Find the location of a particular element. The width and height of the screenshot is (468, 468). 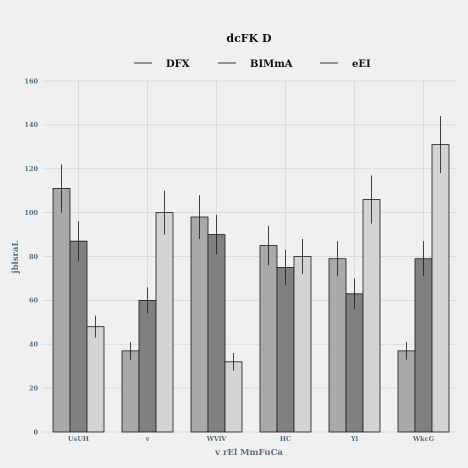

y-axis-ticks: 0 20 40 60 80 100 120 140 160 is located at coordinates (31, 256).